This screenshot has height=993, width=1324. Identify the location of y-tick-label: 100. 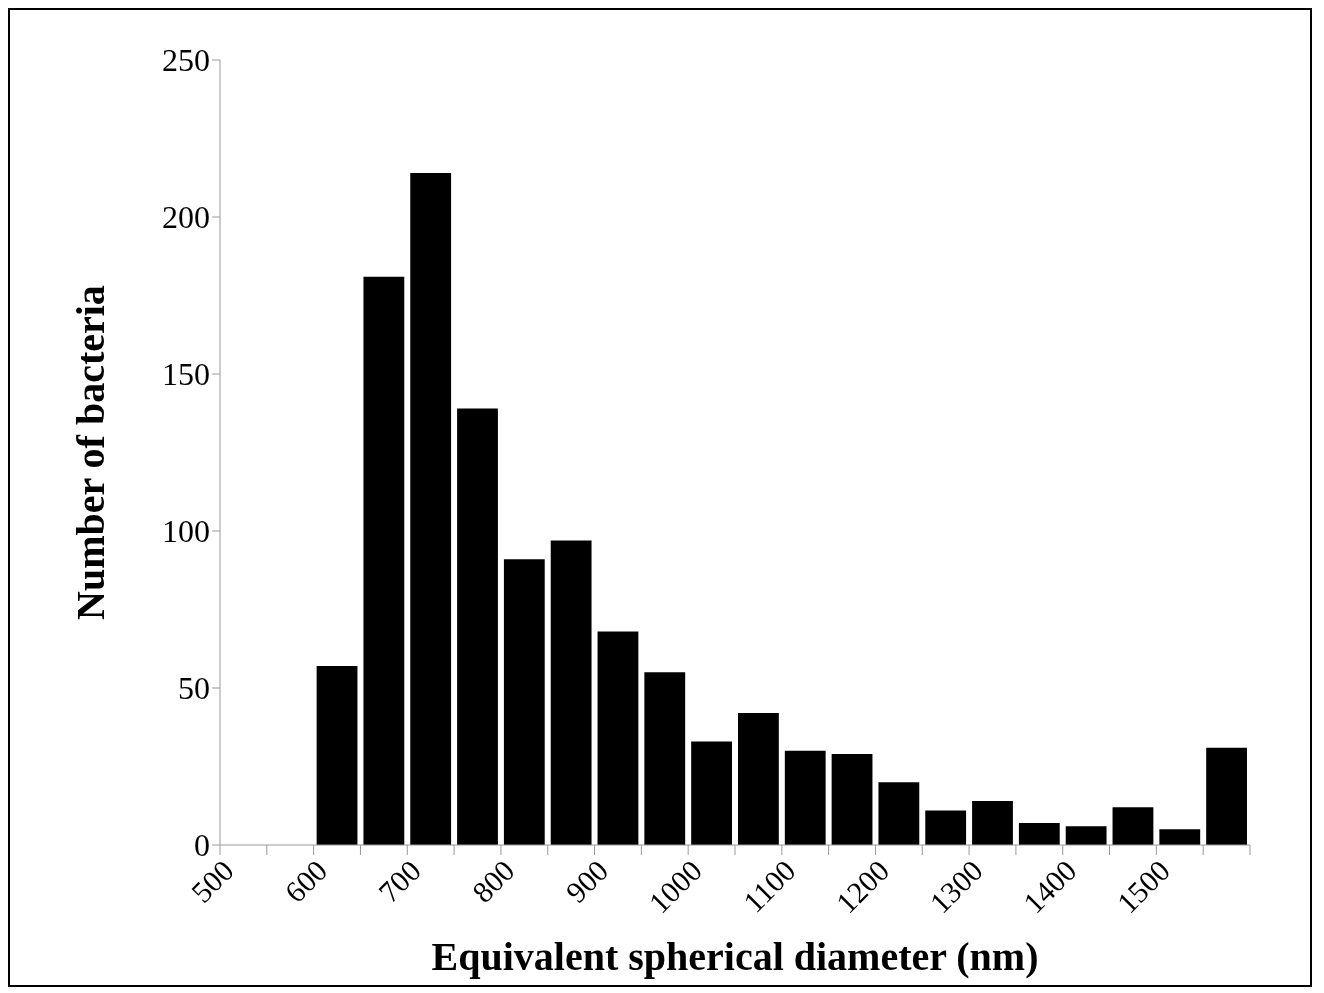
(186, 531).